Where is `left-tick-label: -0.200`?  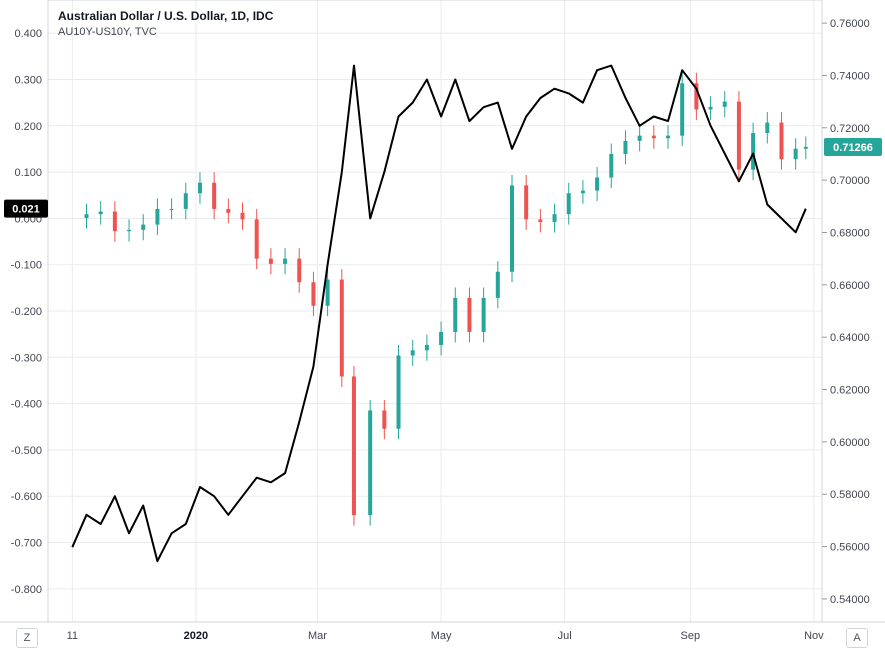
left-tick-label: -0.200 is located at coordinates (26, 312).